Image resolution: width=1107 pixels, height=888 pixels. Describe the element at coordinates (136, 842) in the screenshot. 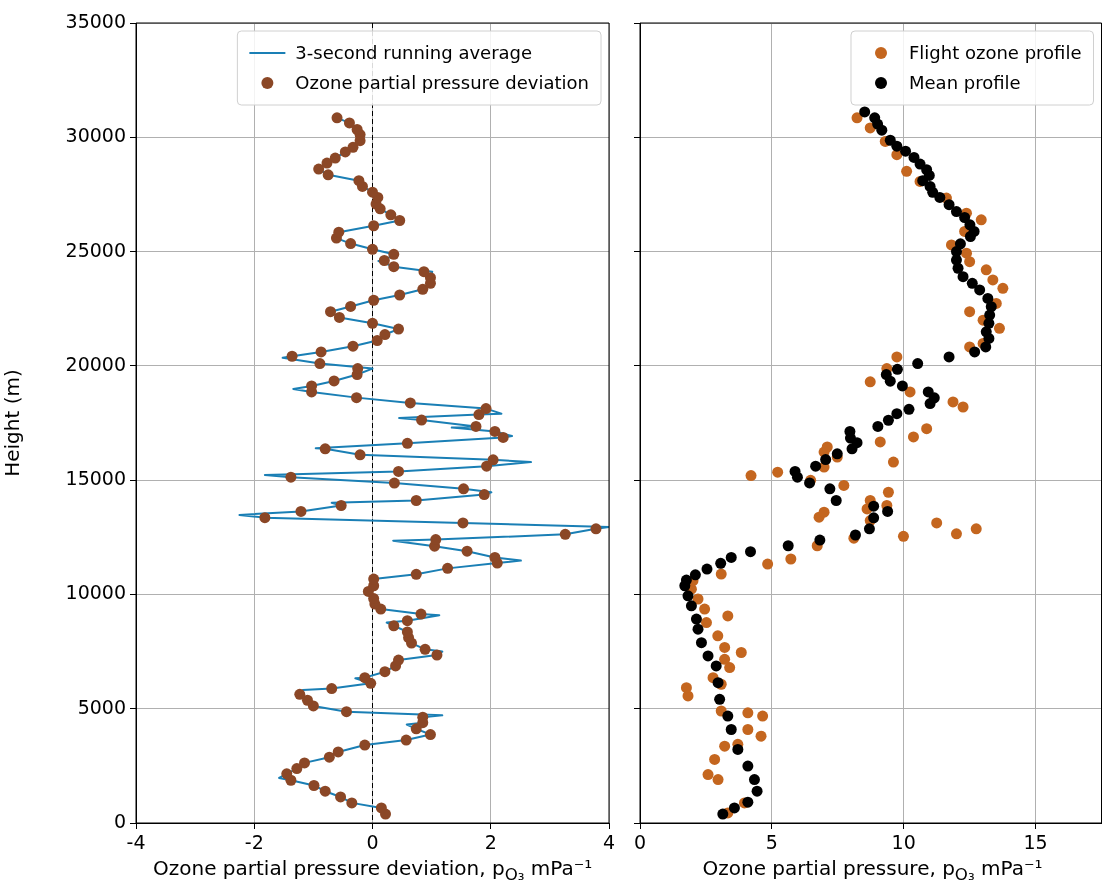

I see `x-tick-label: -4` at that location.